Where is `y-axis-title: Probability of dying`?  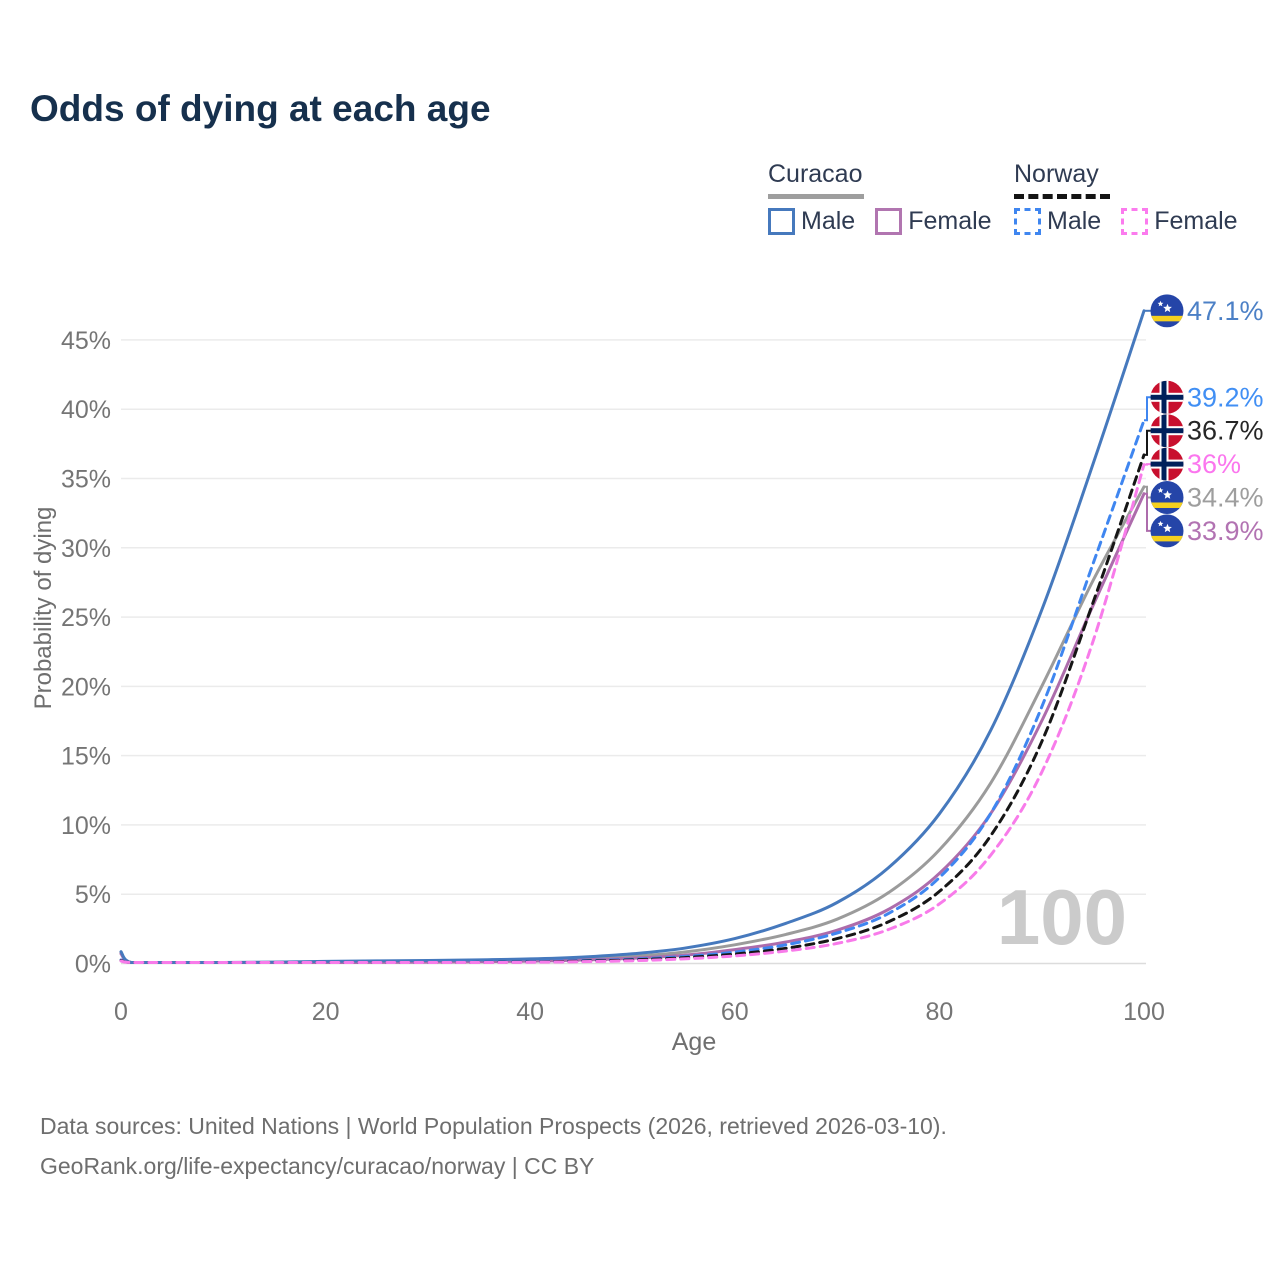 y-axis-title: Probability of dying is located at coordinates (43, 608).